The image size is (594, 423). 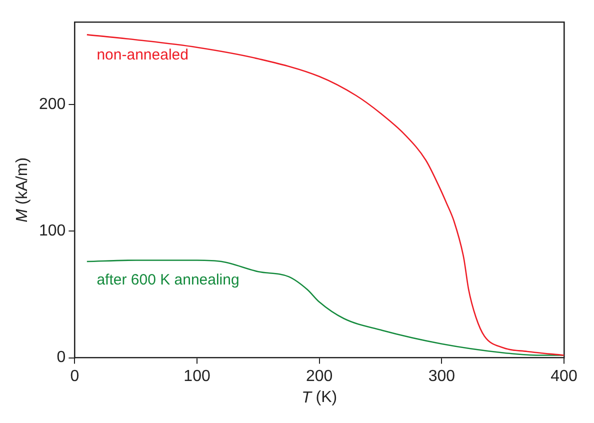 What do you see at coordinates (52, 104) in the screenshot?
I see `y-tick-label: 200` at bounding box center [52, 104].